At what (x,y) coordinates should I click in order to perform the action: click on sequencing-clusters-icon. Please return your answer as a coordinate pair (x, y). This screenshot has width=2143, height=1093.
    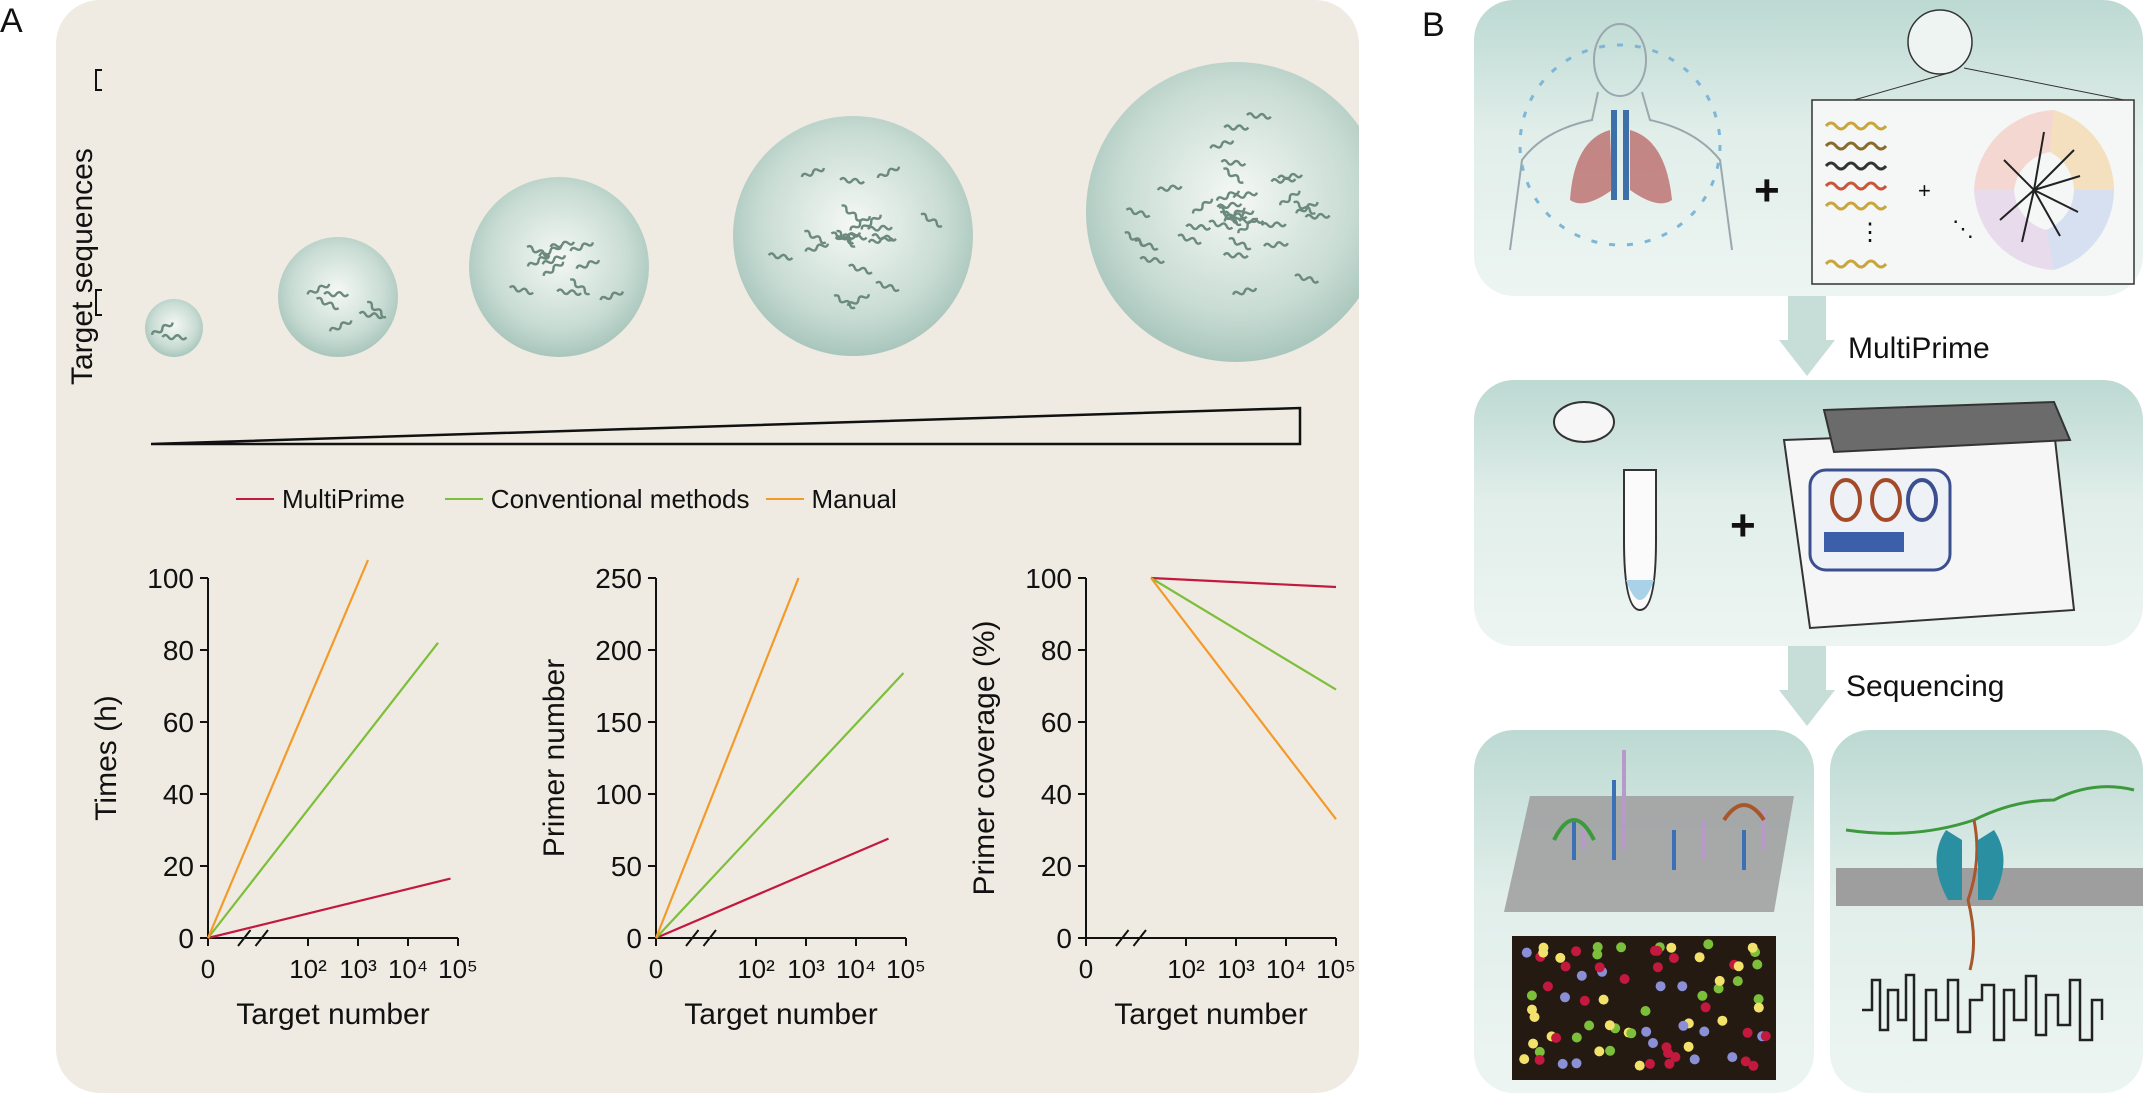
    Looking at the image, I should click on (1659, 810).